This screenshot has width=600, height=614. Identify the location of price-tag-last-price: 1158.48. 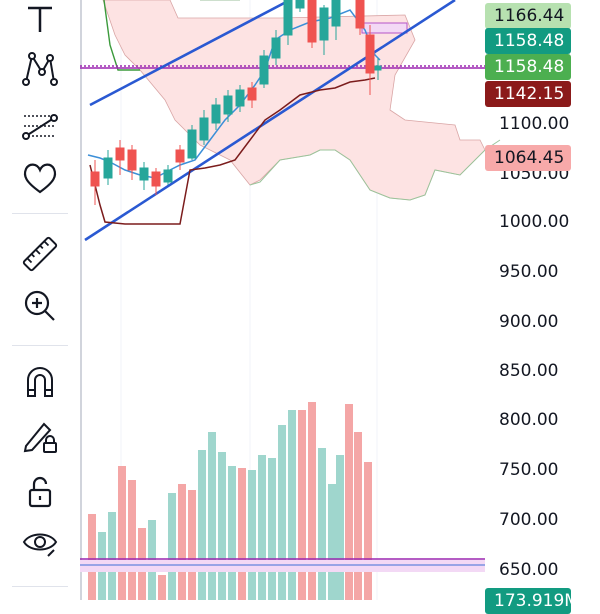
(528, 41).